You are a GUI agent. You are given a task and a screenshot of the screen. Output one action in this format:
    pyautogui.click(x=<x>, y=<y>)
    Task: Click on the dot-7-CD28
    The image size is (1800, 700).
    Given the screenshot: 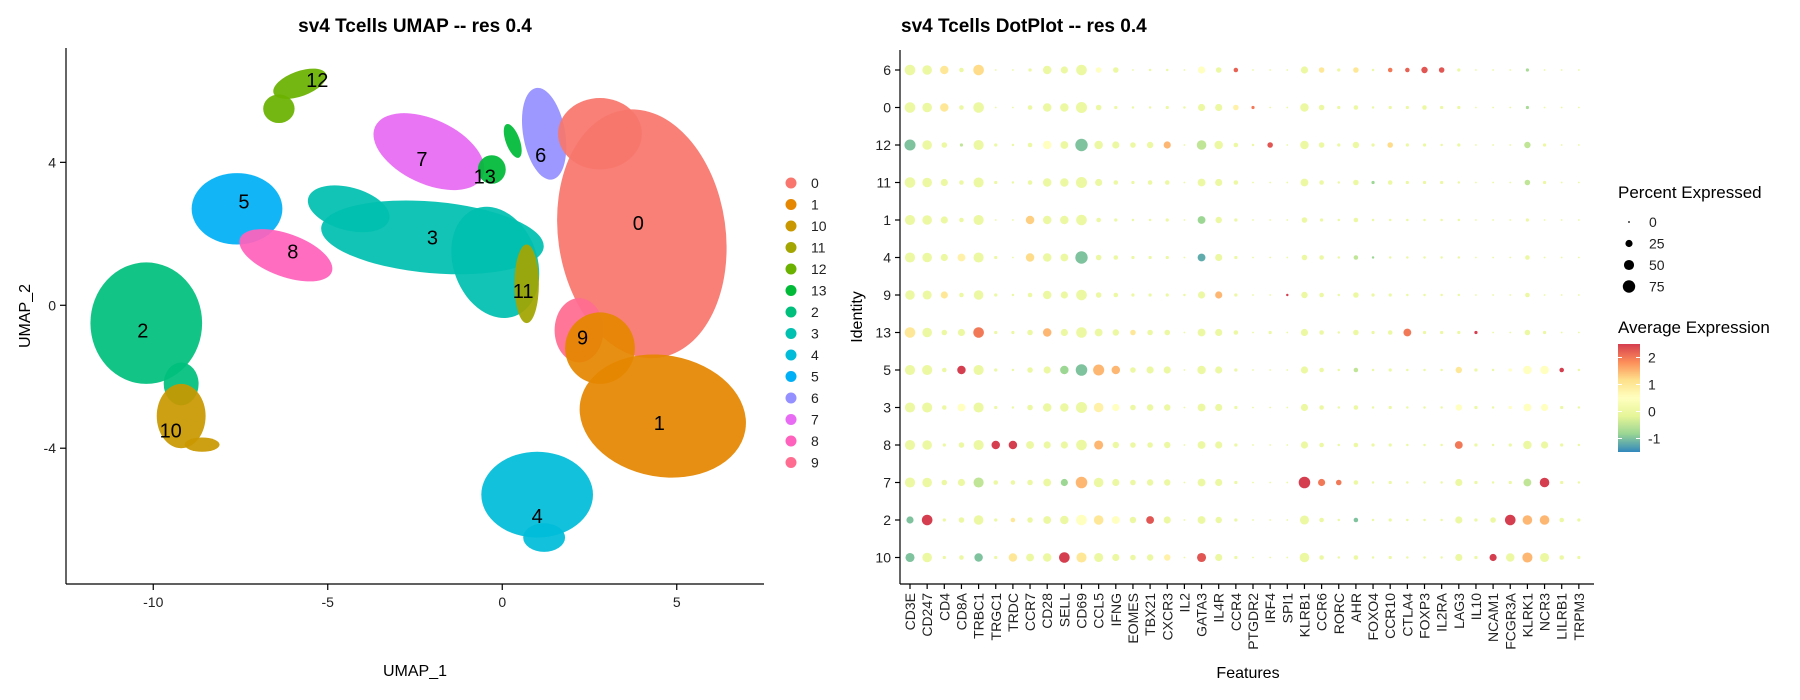 What is the action you would take?
    pyautogui.click(x=1047, y=482)
    